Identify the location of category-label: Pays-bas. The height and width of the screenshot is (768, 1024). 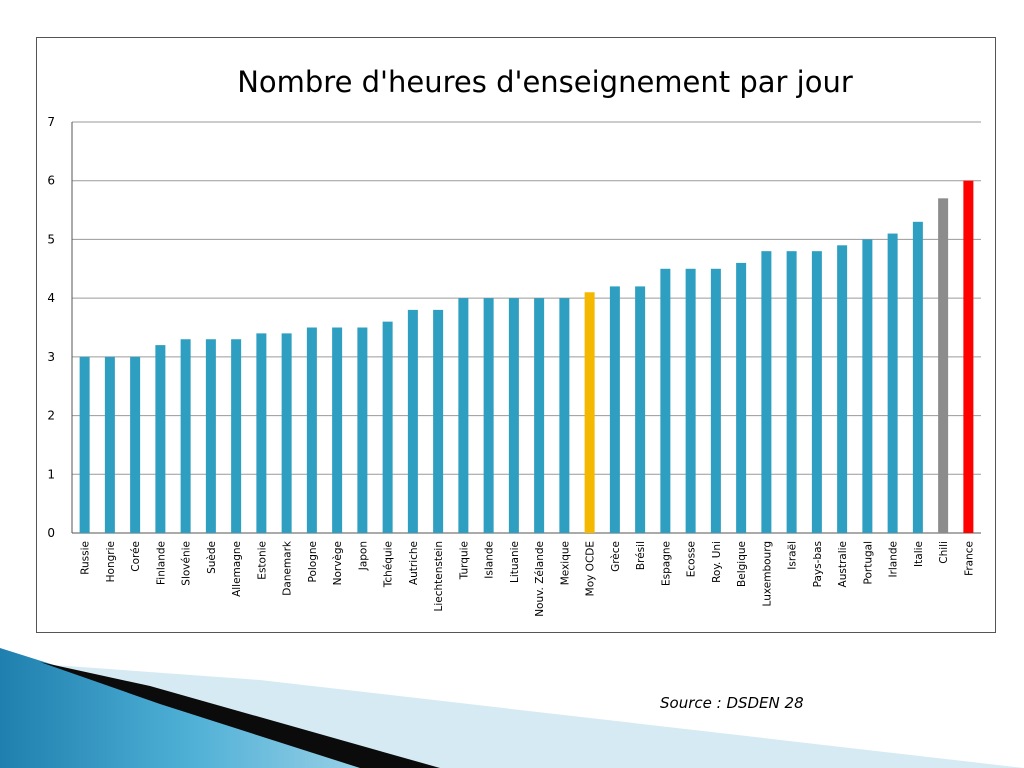
(818, 564).